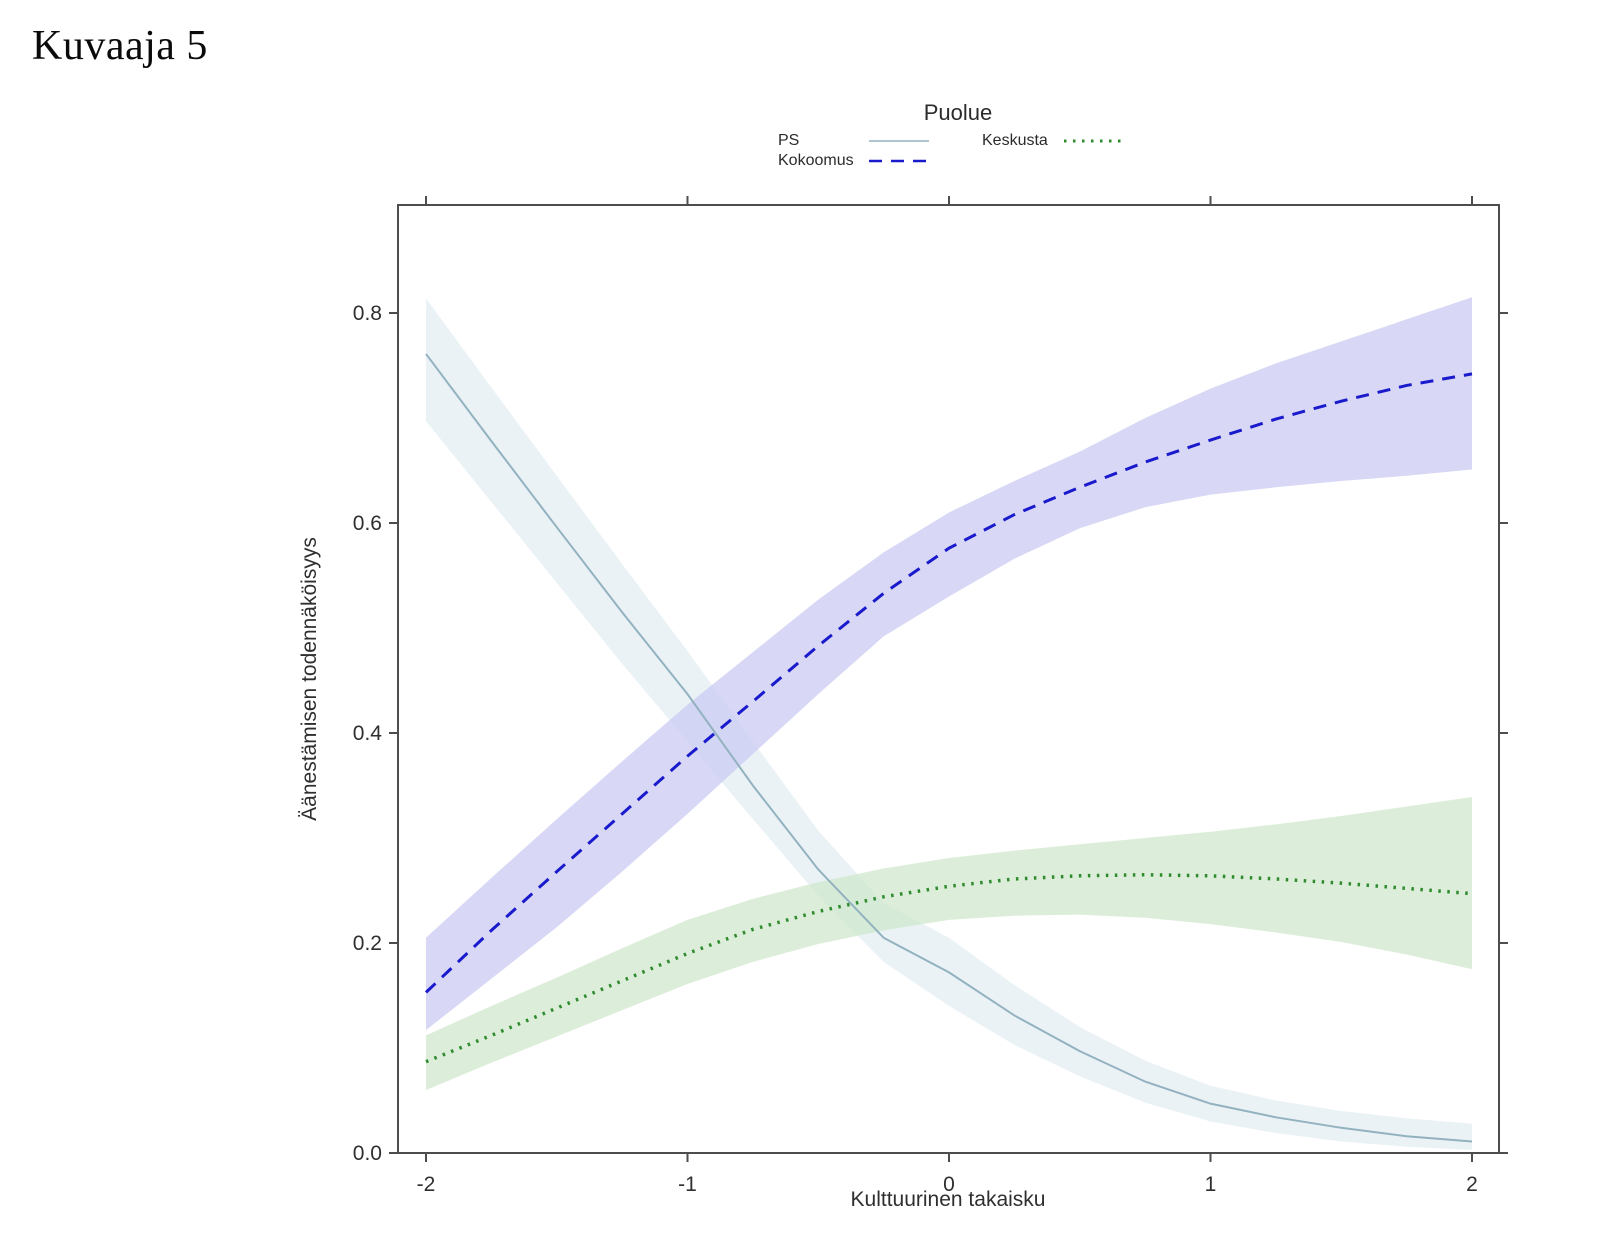 This screenshot has height=1256, width=1600. What do you see at coordinates (426, 1184) in the screenshot?
I see `x-tick-label: -2` at bounding box center [426, 1184].